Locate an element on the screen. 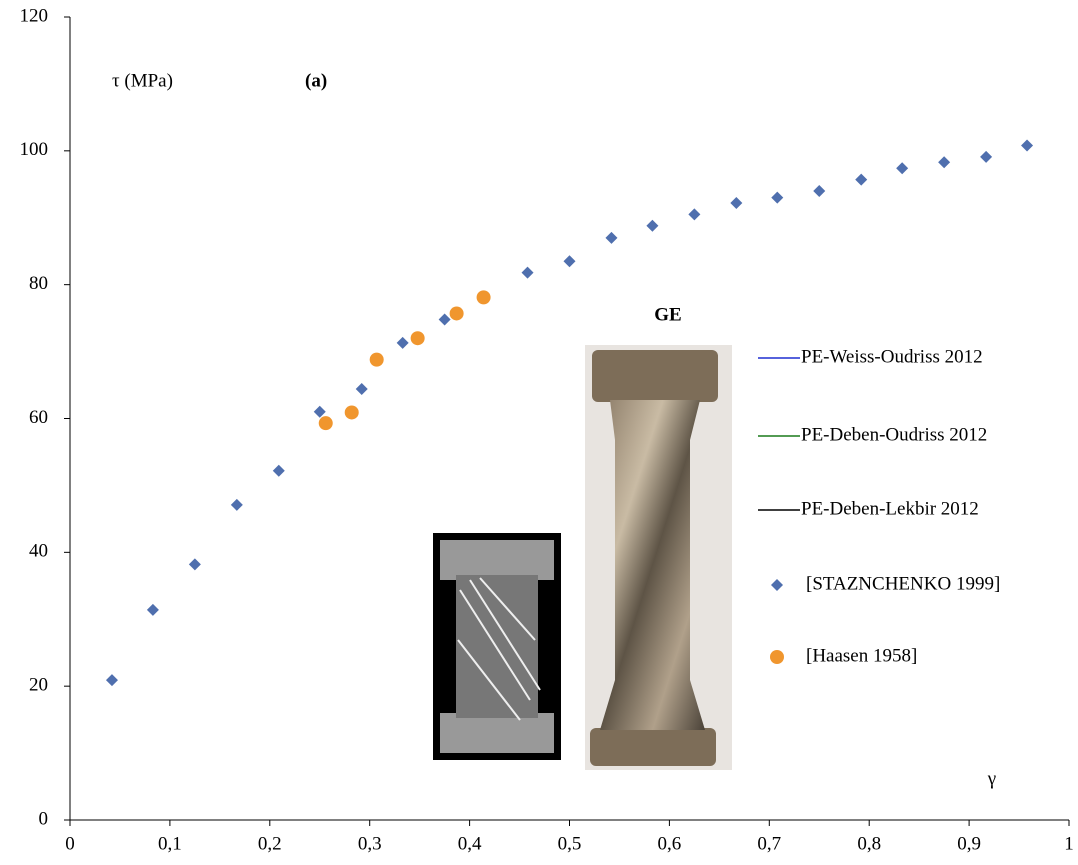 Image resolution: width=1078 pixels, height=865 pixels. legend-label: PE-Deben-Lekbir 2012 is located at coordinates (890, 508).